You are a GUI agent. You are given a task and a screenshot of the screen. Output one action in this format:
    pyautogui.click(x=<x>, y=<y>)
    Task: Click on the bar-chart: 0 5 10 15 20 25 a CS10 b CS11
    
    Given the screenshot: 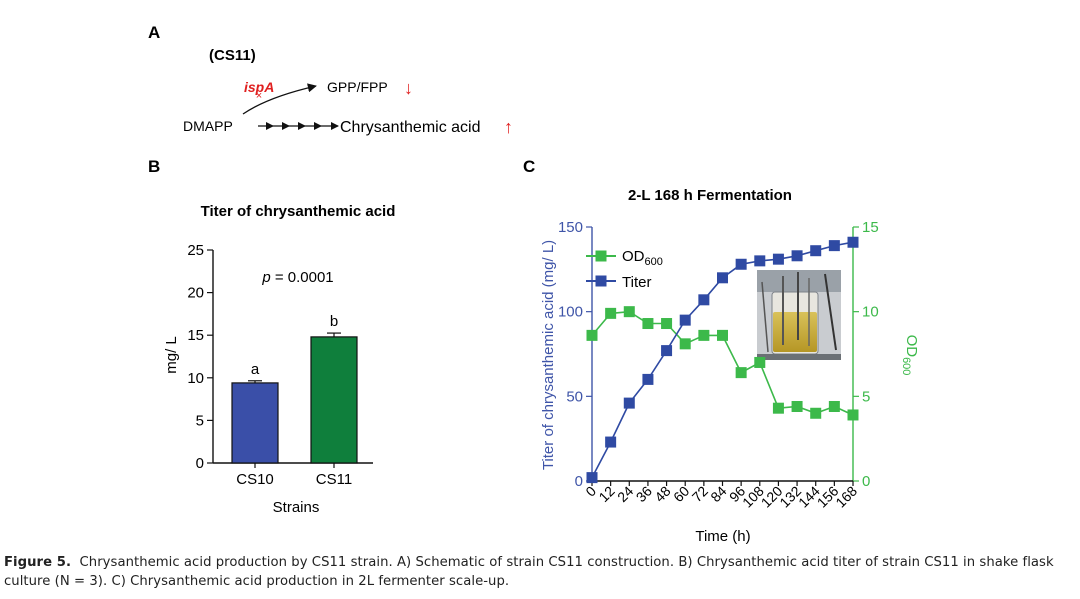 What is the action you would take?
    pyautogui.click(x=280, y=365)
    